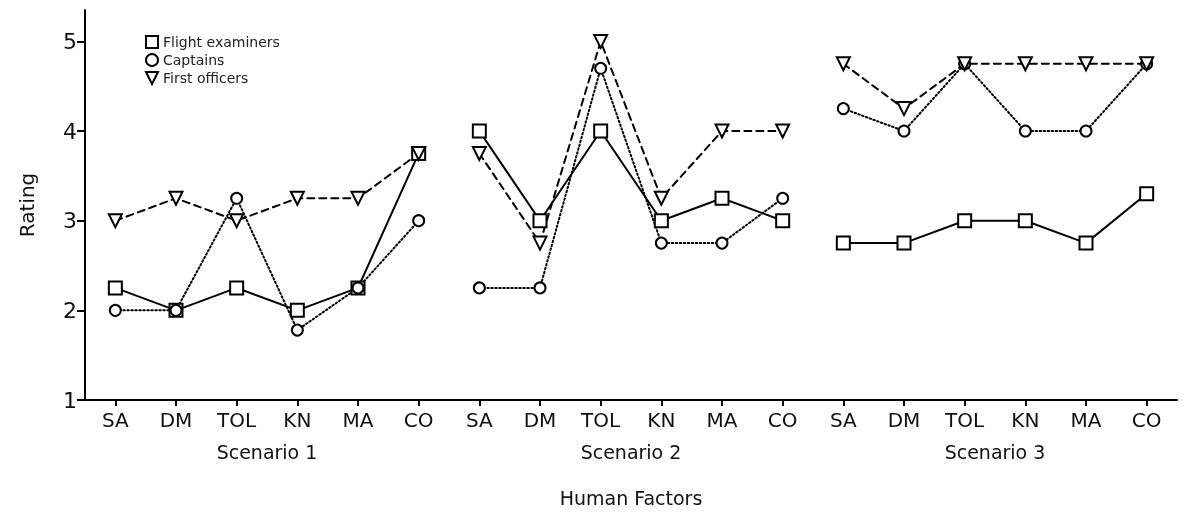  Describe the element at coordinates (631, 451) in the screenshot. I see `text: Scenario 2` at that location.